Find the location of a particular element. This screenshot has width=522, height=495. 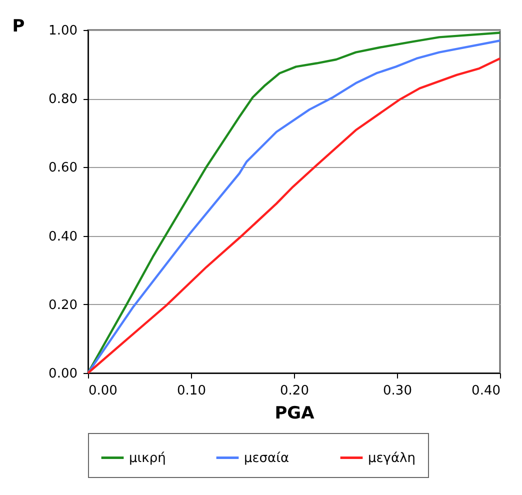

x-tick-label: 0.10 is located at coordinates (191, 391).